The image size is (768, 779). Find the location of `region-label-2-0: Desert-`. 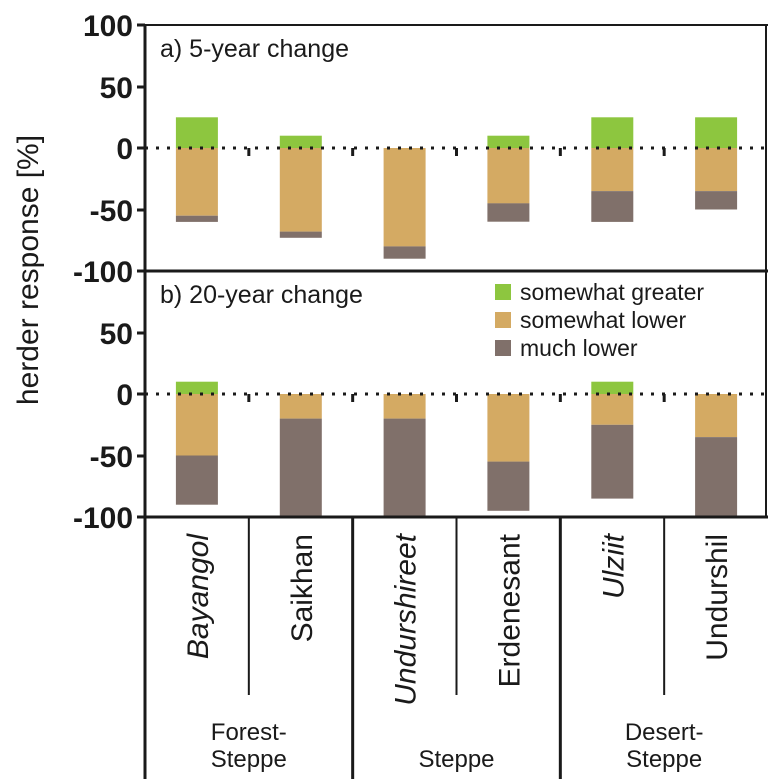

region-label-2-0: Desert- is located at coordinates (664, 732).